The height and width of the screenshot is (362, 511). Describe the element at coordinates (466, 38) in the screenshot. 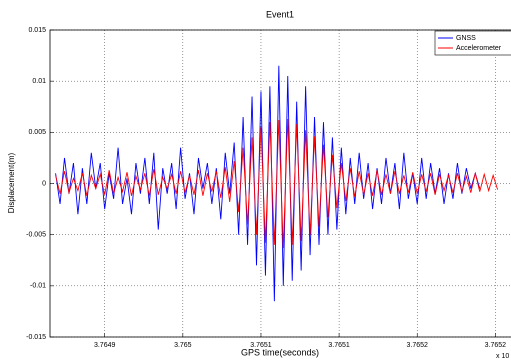

I see `legend-label: GNSS` at that location.